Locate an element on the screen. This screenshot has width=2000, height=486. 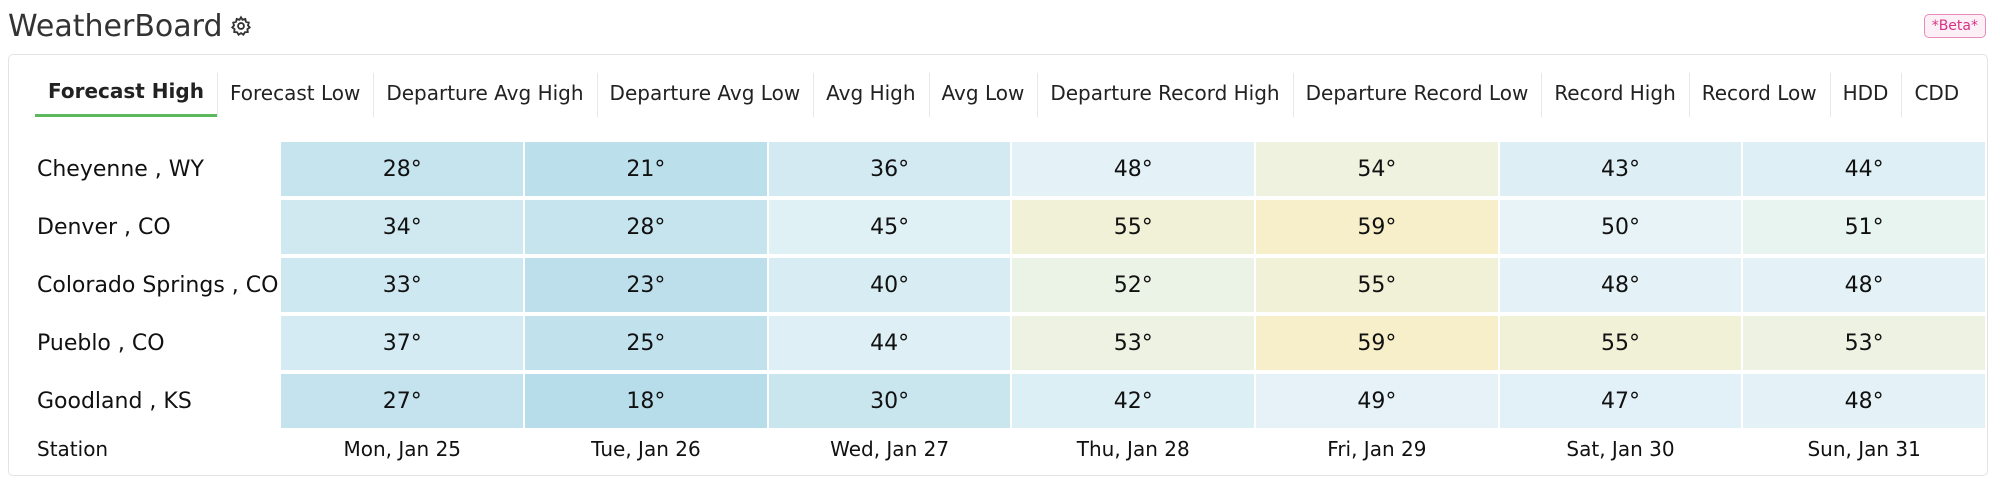
station-name: Pueblo , CO is located at coordinates (101, 343).